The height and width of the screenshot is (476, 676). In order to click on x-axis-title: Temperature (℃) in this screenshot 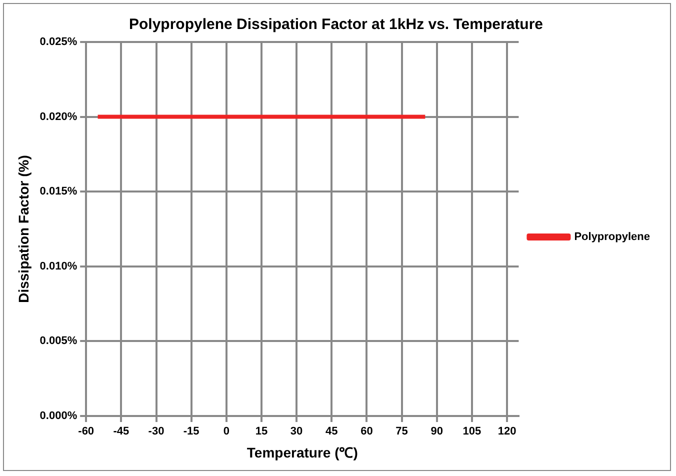, I will do `click(302, 452)`.